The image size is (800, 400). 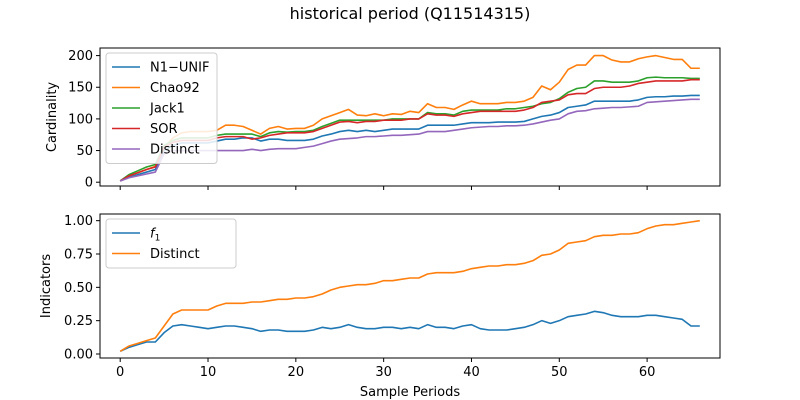 I want to click on x-tick-label: 50, so click(x=559, y=372).